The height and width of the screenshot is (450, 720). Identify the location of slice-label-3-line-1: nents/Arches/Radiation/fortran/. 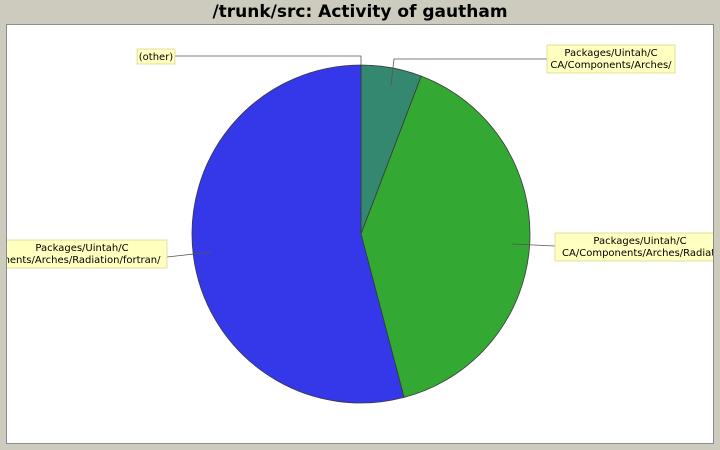
(84, 260).